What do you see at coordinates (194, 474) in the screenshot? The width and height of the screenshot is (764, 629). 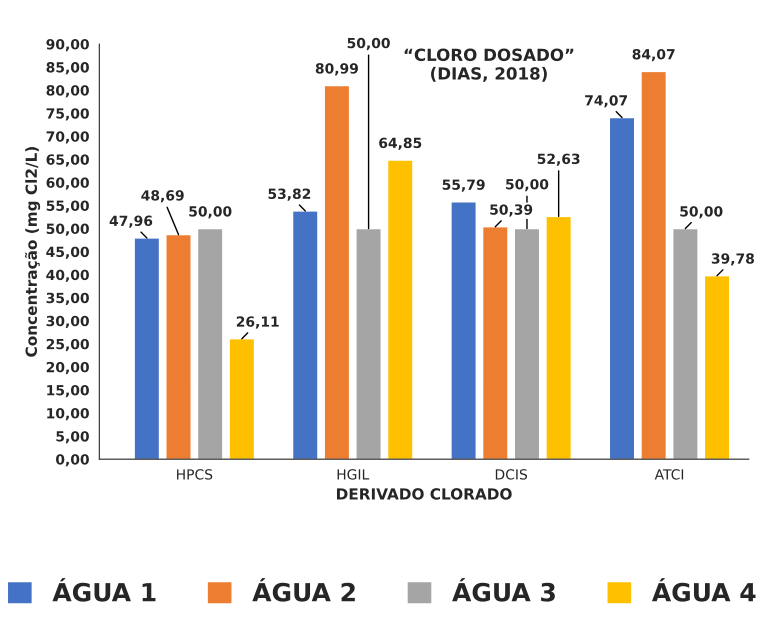 I see `x-tick-label: HPCS` at bounding box center [194, 474].